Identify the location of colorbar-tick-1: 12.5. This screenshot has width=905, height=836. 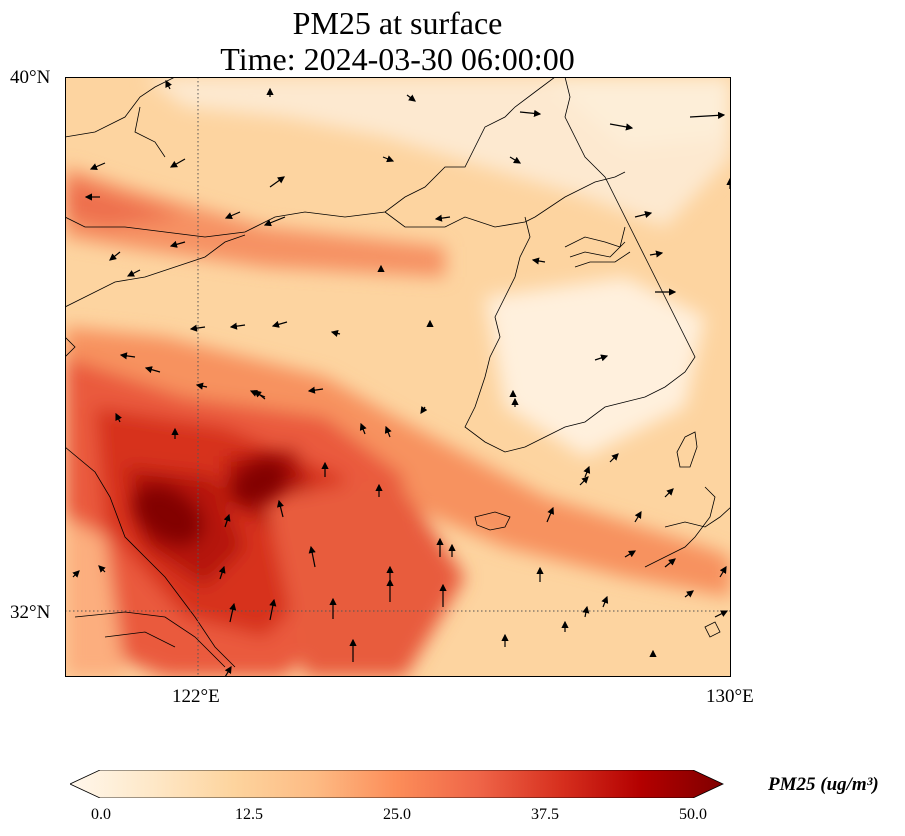
(249, 814).